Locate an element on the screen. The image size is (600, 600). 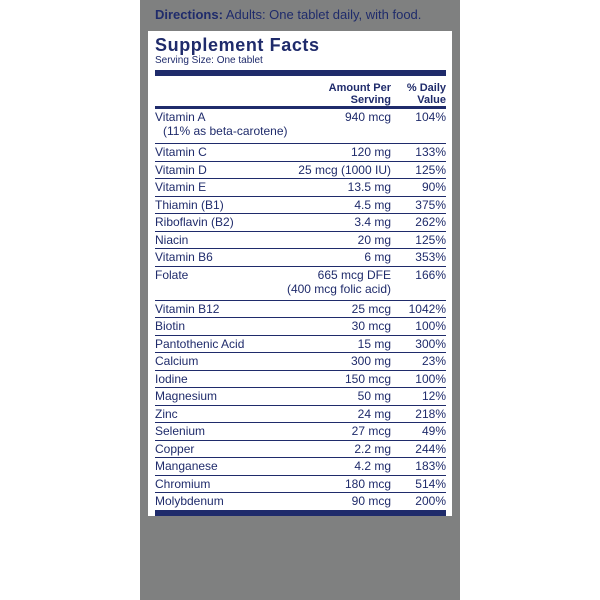
nutrient-amount: 4.5 mg is located at coordinates (338, 205).